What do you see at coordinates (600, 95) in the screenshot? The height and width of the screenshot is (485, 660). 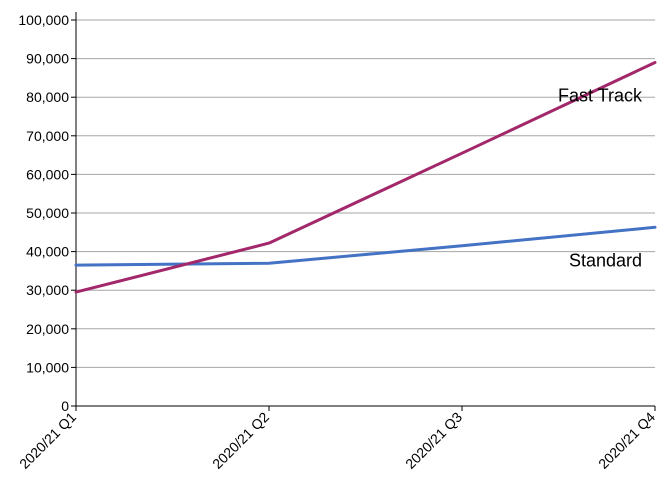 I see `series-label-fast-track: Fast Track` at bounding box center [600, 95].